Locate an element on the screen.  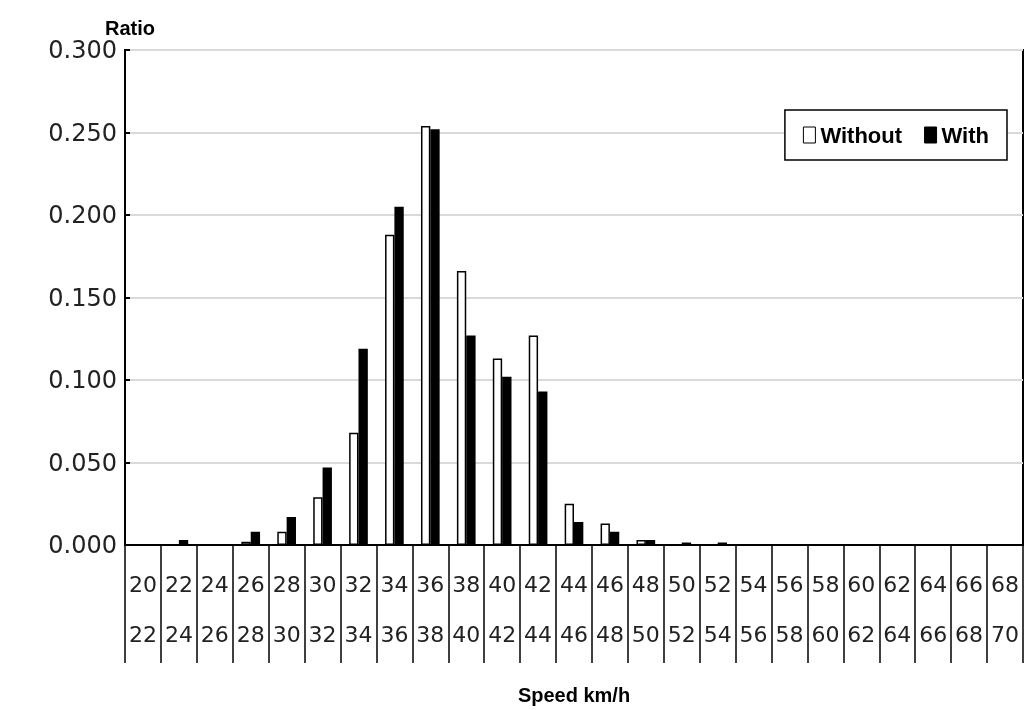
x-tick-label: 50 52 is located at coordinates (681, 609).